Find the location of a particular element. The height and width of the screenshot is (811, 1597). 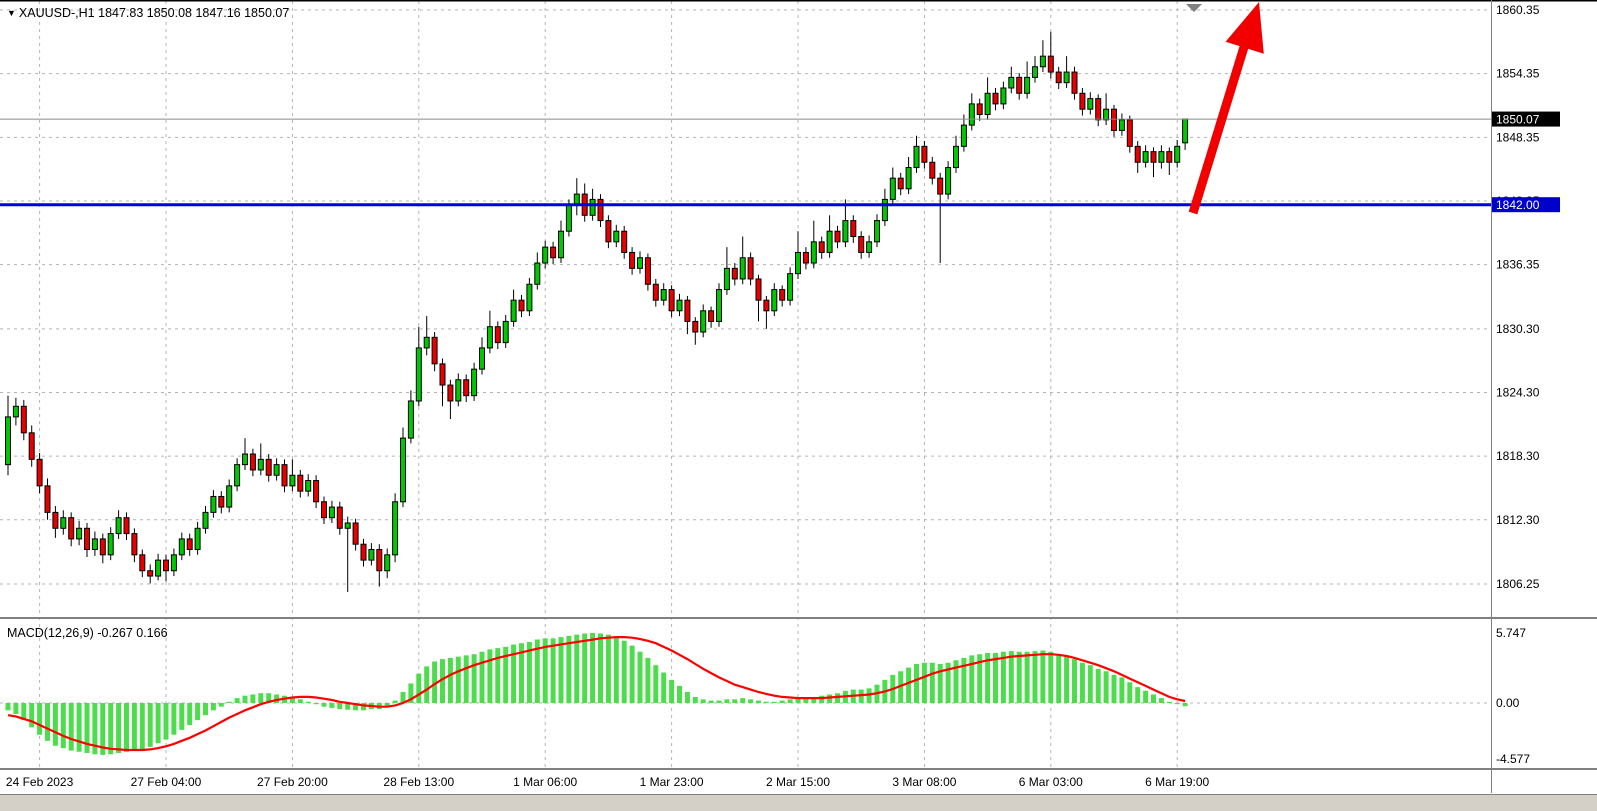

current-price-badge-text: 1850.07 is located at coordinates (1518, 120).